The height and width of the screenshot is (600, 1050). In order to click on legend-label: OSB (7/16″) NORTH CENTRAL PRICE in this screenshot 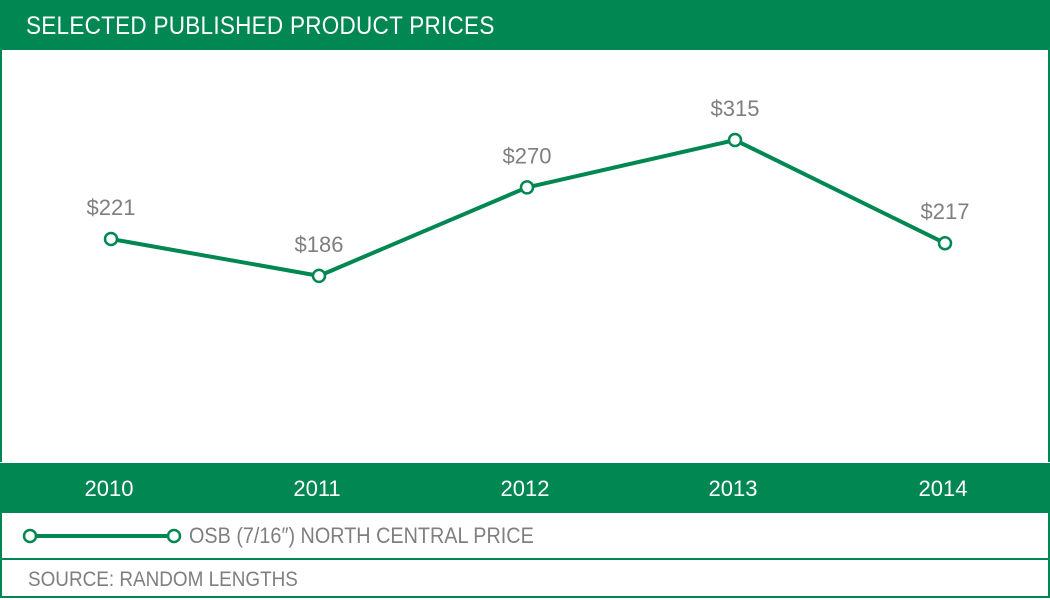, I will do `click(361, 535)`.